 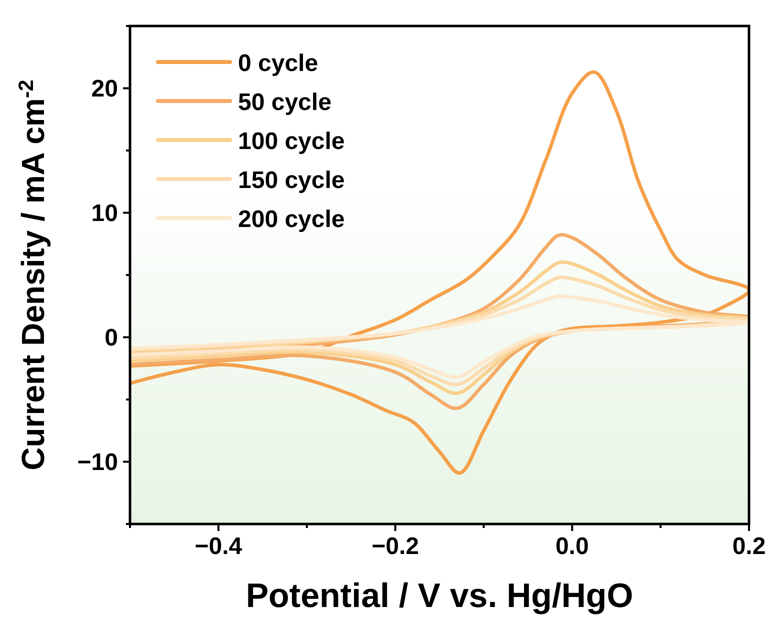 I want to click on legend-label: 150 cycle, so click(x=291, y=180).